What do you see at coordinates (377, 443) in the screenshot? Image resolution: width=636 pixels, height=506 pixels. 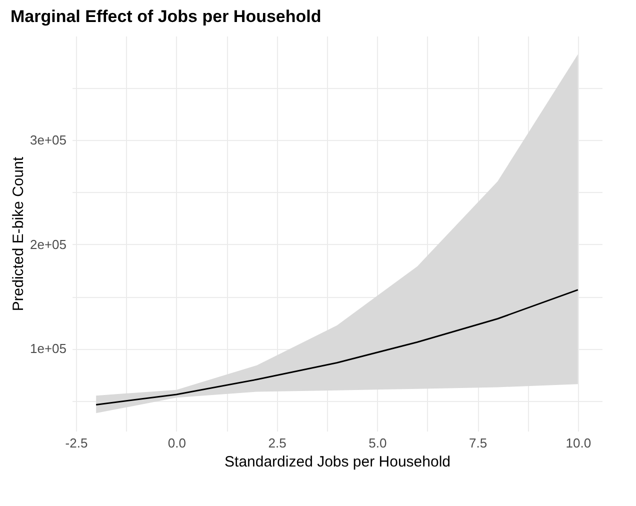 I see `x-tick-label: 5.0` at bounding box center [377, 443].